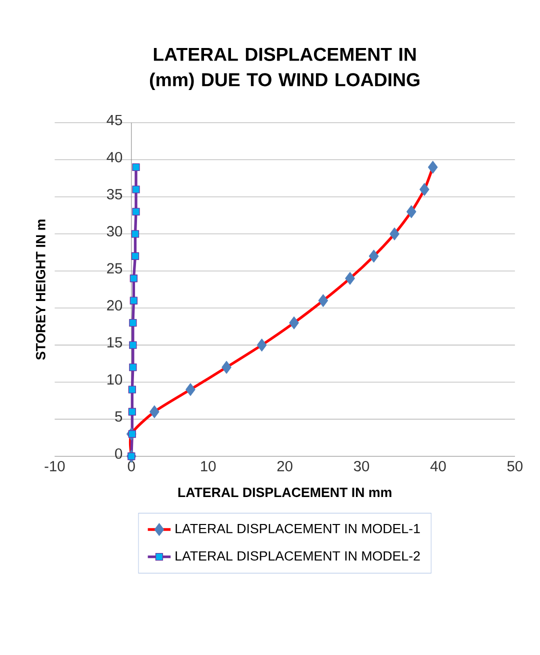 This screenshot has width=540, height=655. I want to click on x-axis-title: LATERAL DISPLACEMENT IN mm, so click(285, 493).